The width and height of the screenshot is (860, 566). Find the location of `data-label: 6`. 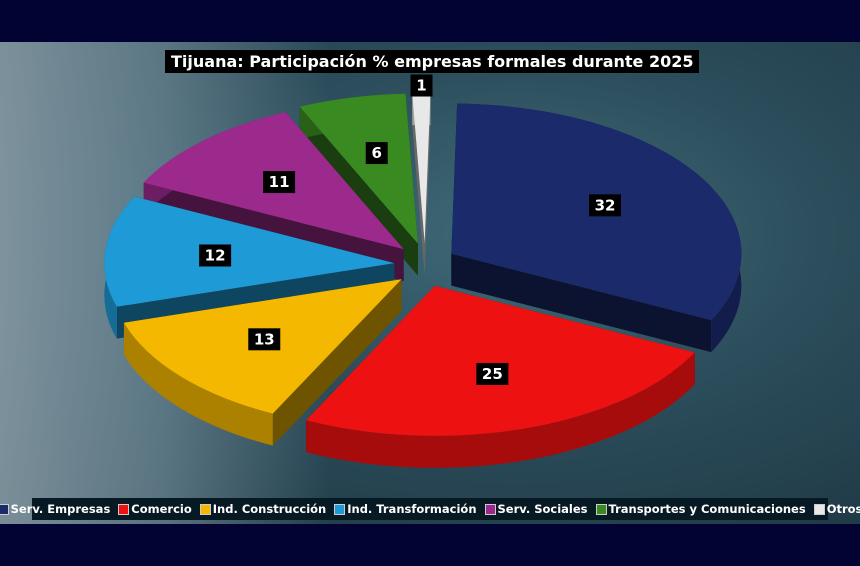

data-label: 6 is located at coordinates (376, 153).